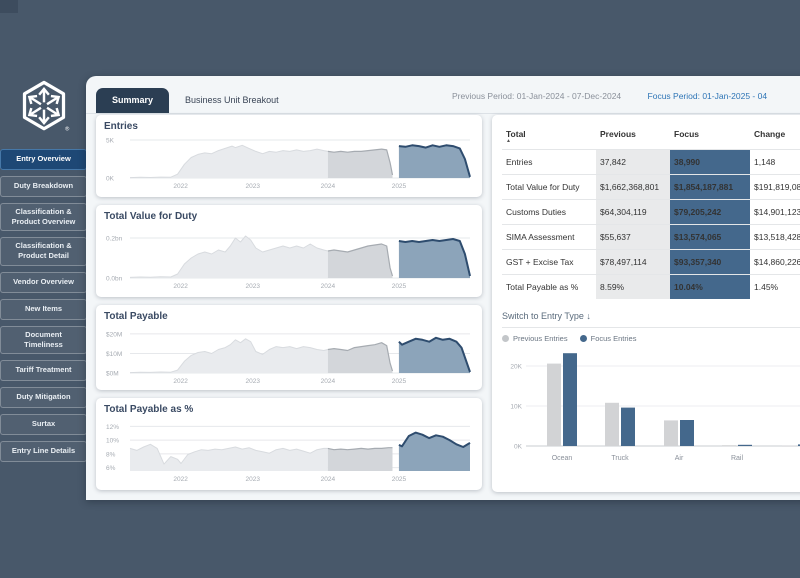  What do you see at coordinates (43, 309) in the screenshot?
I see `sidebar-item-new-items: New Items` at bounding box center [43, 309].